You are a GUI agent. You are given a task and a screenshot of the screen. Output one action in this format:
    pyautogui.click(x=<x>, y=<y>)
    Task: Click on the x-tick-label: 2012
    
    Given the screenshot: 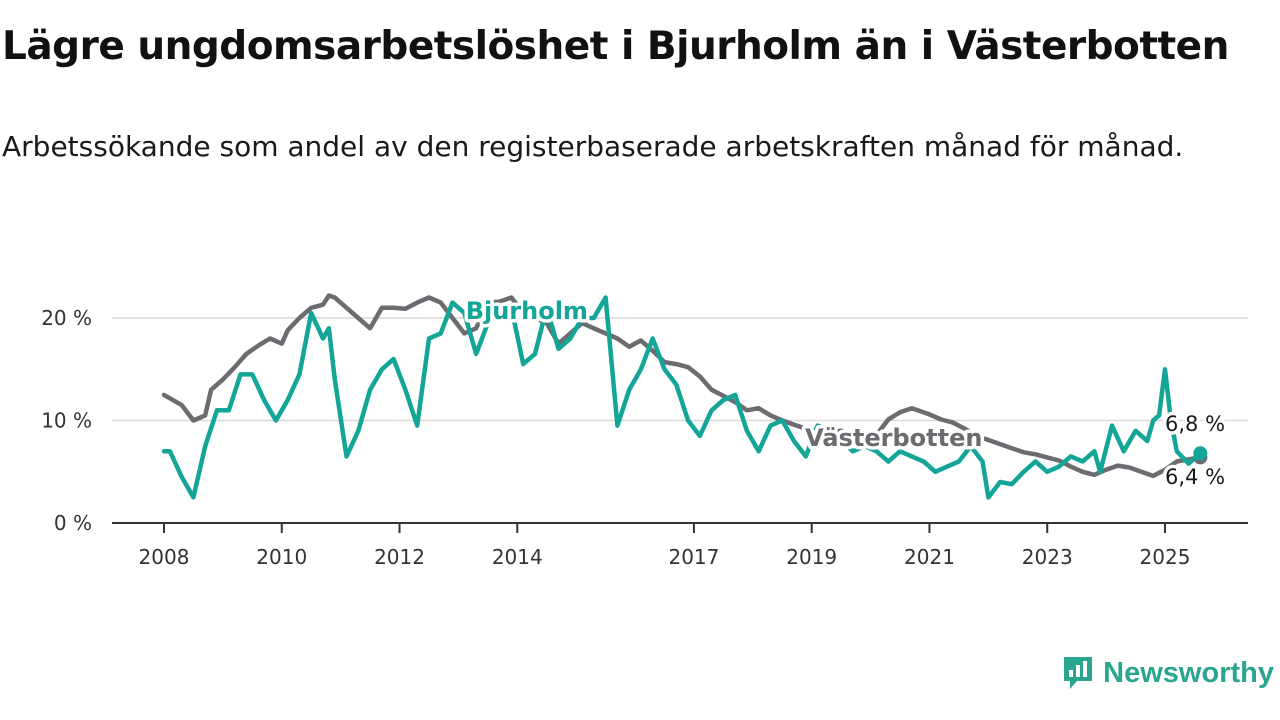 What is the action you would take?
    pyautogui.click(x=399, y=557)
    